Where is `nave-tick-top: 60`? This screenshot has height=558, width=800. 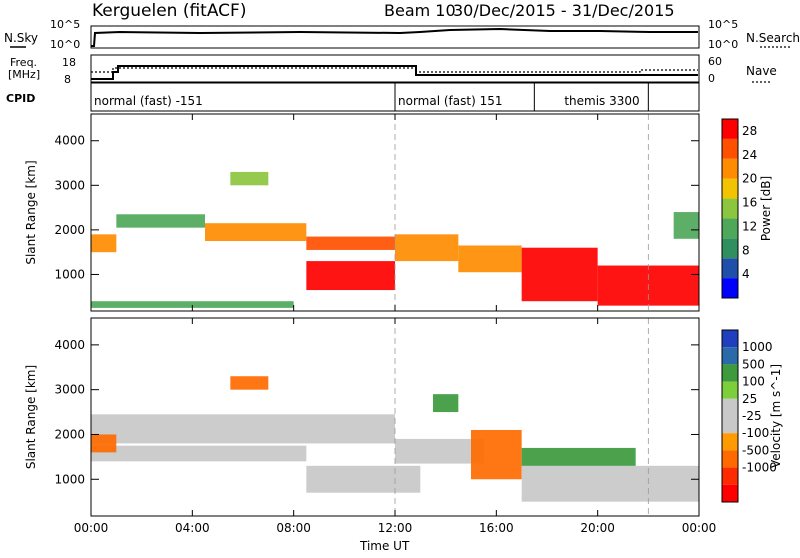
nave-tick-top: 60 is located at coordinates (715, 61).